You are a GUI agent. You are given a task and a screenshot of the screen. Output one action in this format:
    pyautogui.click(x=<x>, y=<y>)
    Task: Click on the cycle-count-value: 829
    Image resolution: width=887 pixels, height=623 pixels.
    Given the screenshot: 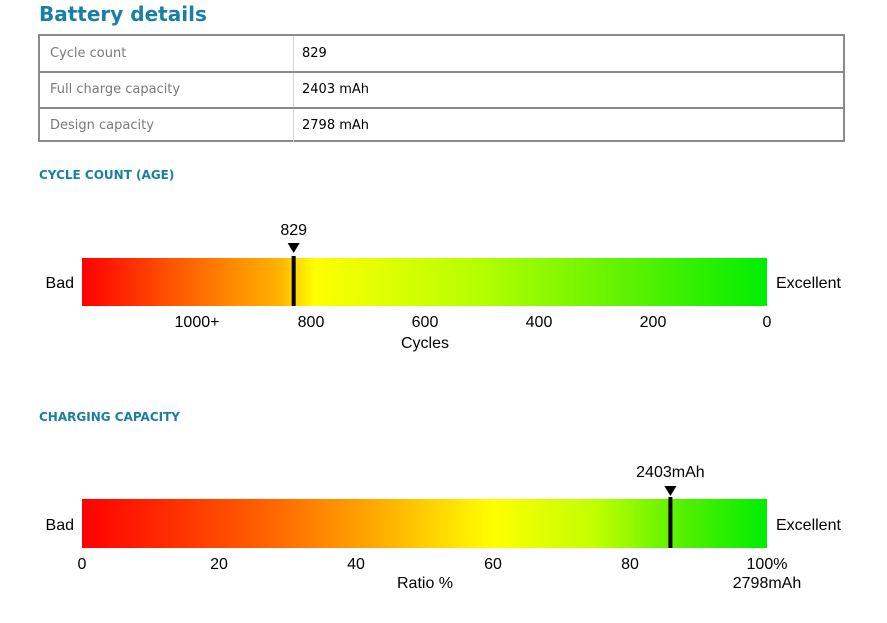 What is the action you would take?
    pyautogui.click(x=314, y=54)
    